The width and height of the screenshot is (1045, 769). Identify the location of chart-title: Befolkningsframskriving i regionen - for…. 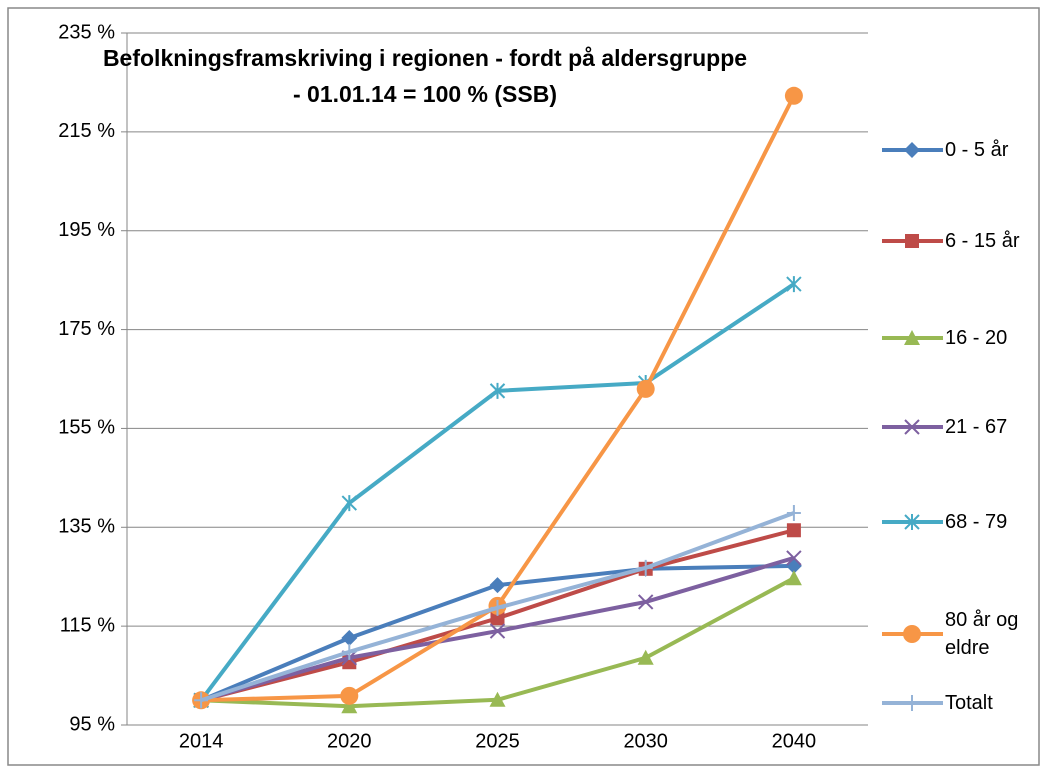
(425, 76).